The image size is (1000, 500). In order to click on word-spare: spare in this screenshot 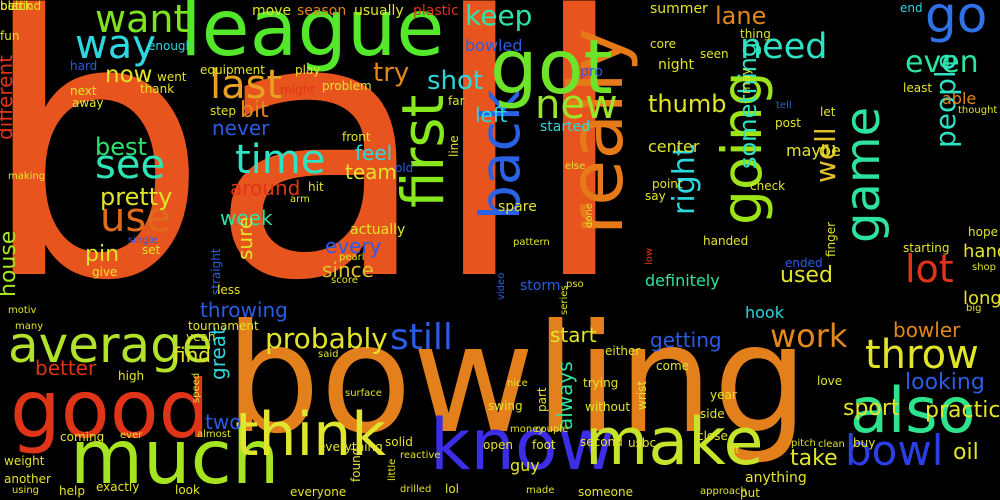, I will do `click(517, 207)`.